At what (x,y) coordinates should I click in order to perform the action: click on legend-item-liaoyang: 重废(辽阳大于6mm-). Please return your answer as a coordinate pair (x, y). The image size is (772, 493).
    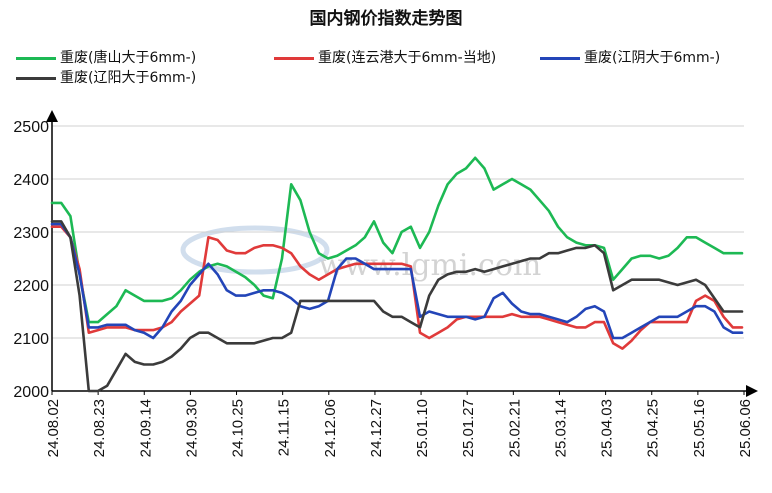
    Looking at the image, I should click on (106, 78).